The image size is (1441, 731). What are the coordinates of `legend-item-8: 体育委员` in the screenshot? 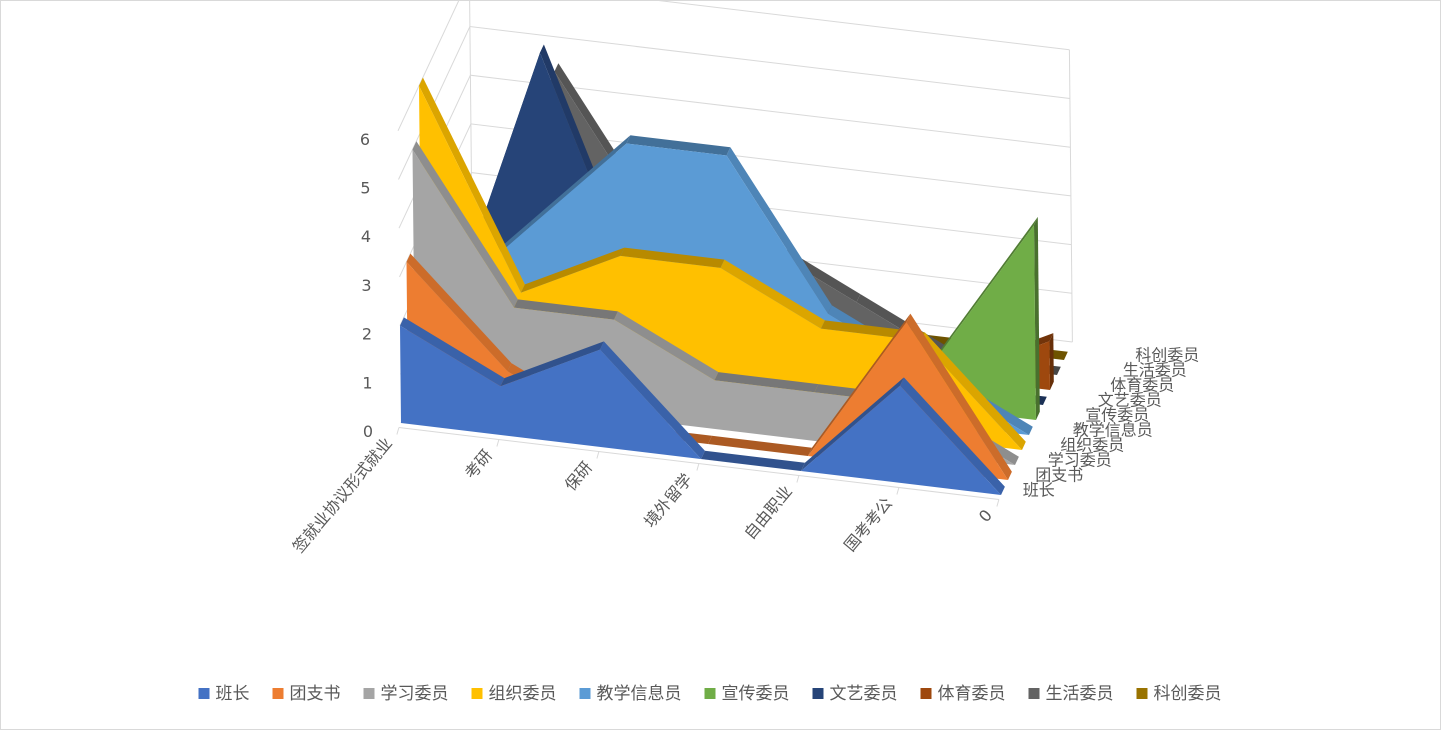 It's located at (963, 694).